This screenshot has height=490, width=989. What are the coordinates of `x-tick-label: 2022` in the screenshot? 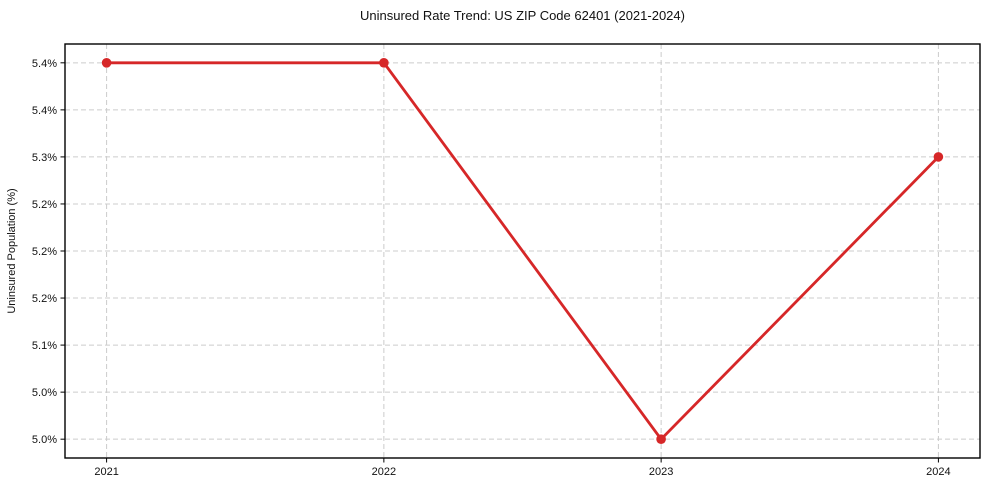 It's located at (384, 472).